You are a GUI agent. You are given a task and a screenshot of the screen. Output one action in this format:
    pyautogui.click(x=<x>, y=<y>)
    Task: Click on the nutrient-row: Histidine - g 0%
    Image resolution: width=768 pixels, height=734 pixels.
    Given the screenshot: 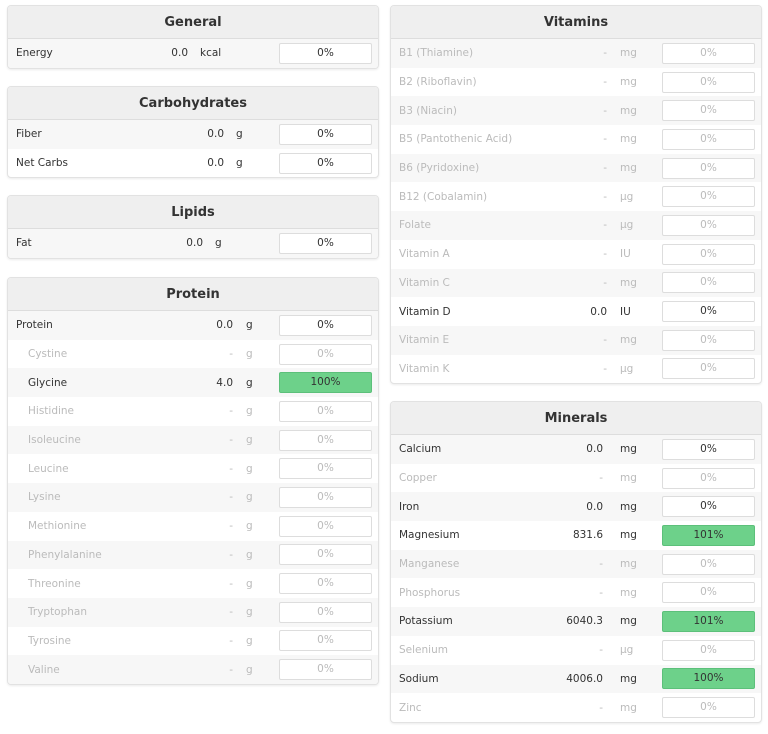 What is the action you would take?
    pyautogui.click(x=193, y=411)
    